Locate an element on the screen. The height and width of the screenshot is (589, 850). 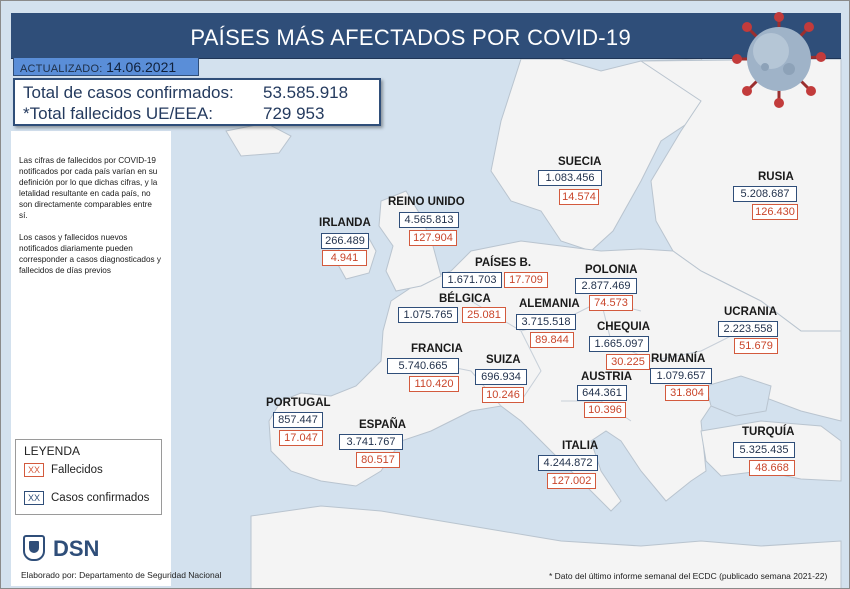
cases-suiza: 696.934 is located at coordinates (501, 377).